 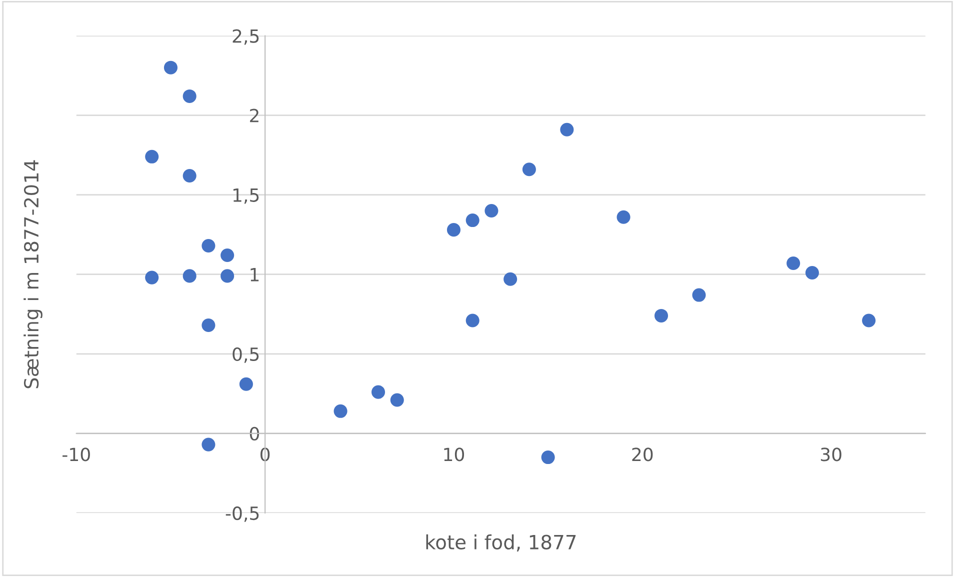 What do you see at coordinates (254, 115) in the screenshot?
I see `y-tick-label: 2` at bounding box center [254, 115].